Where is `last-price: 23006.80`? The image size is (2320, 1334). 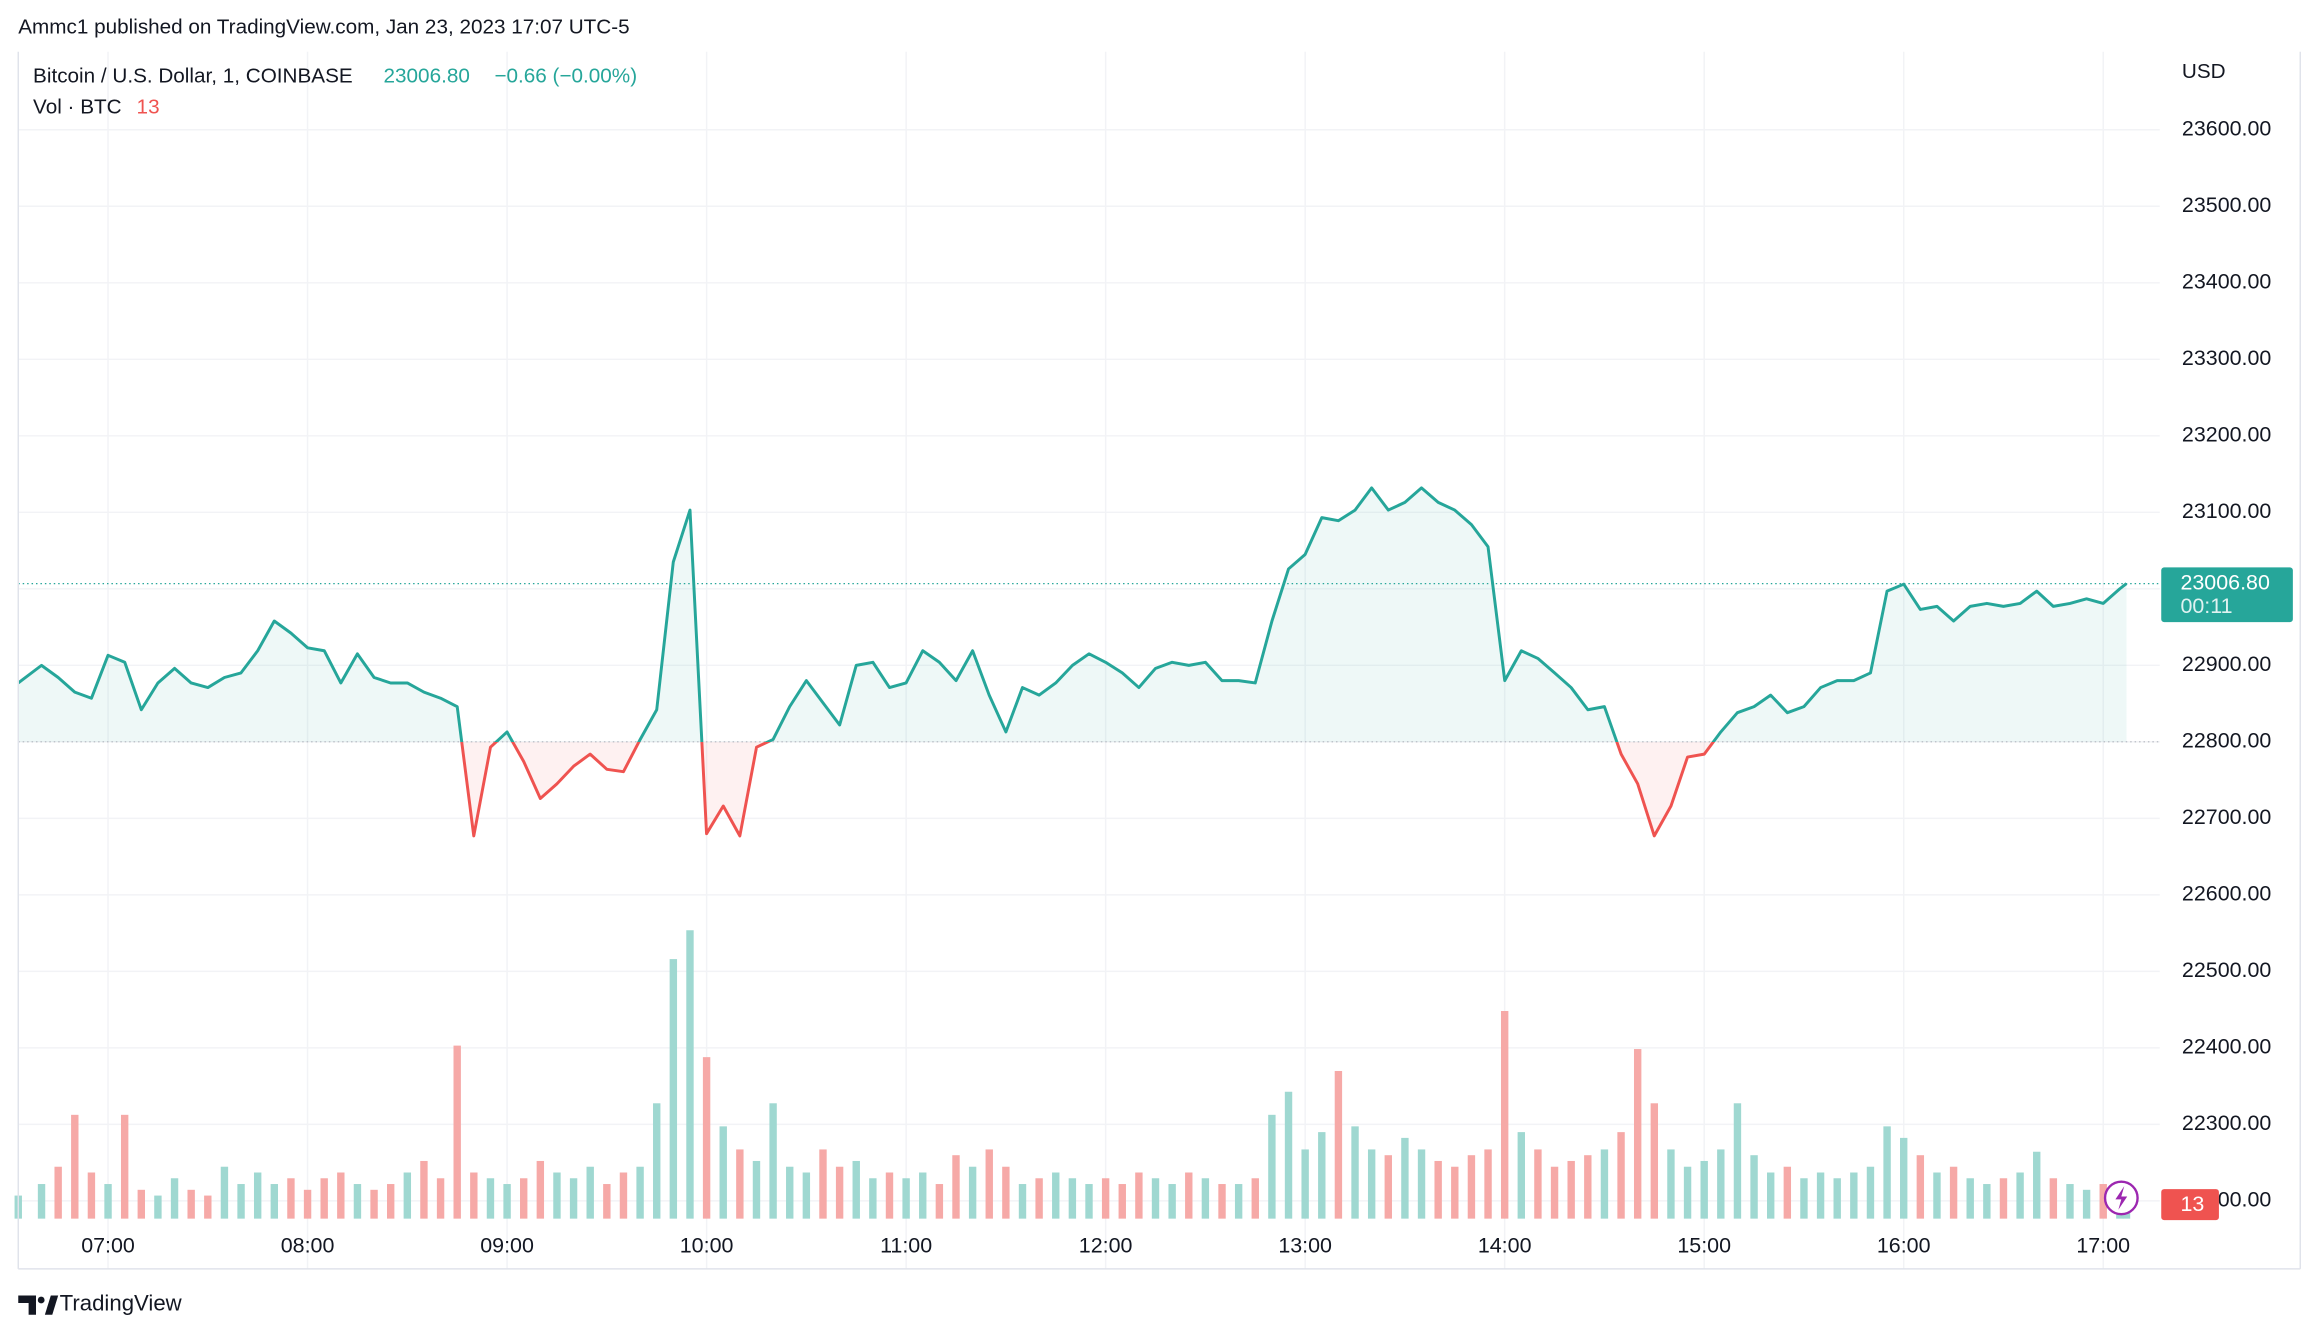 last-price: 23006.80 is located at coordinates (427, 75).